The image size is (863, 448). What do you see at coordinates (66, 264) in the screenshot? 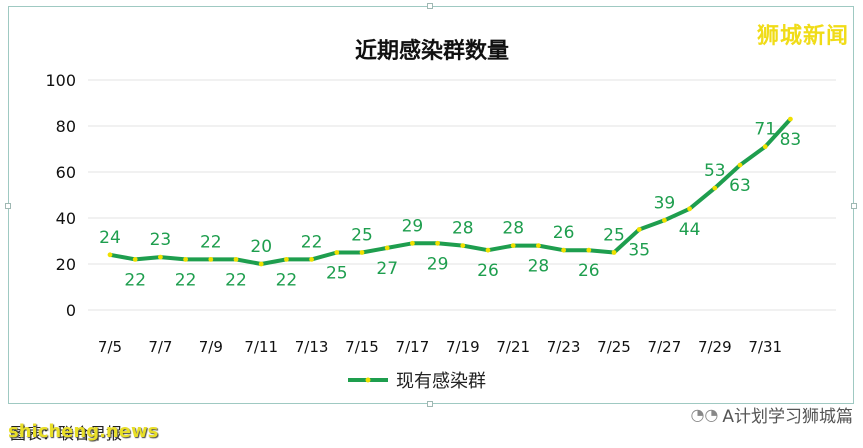
I see `y-tick-label: 20` at bounding box center [66, 264].